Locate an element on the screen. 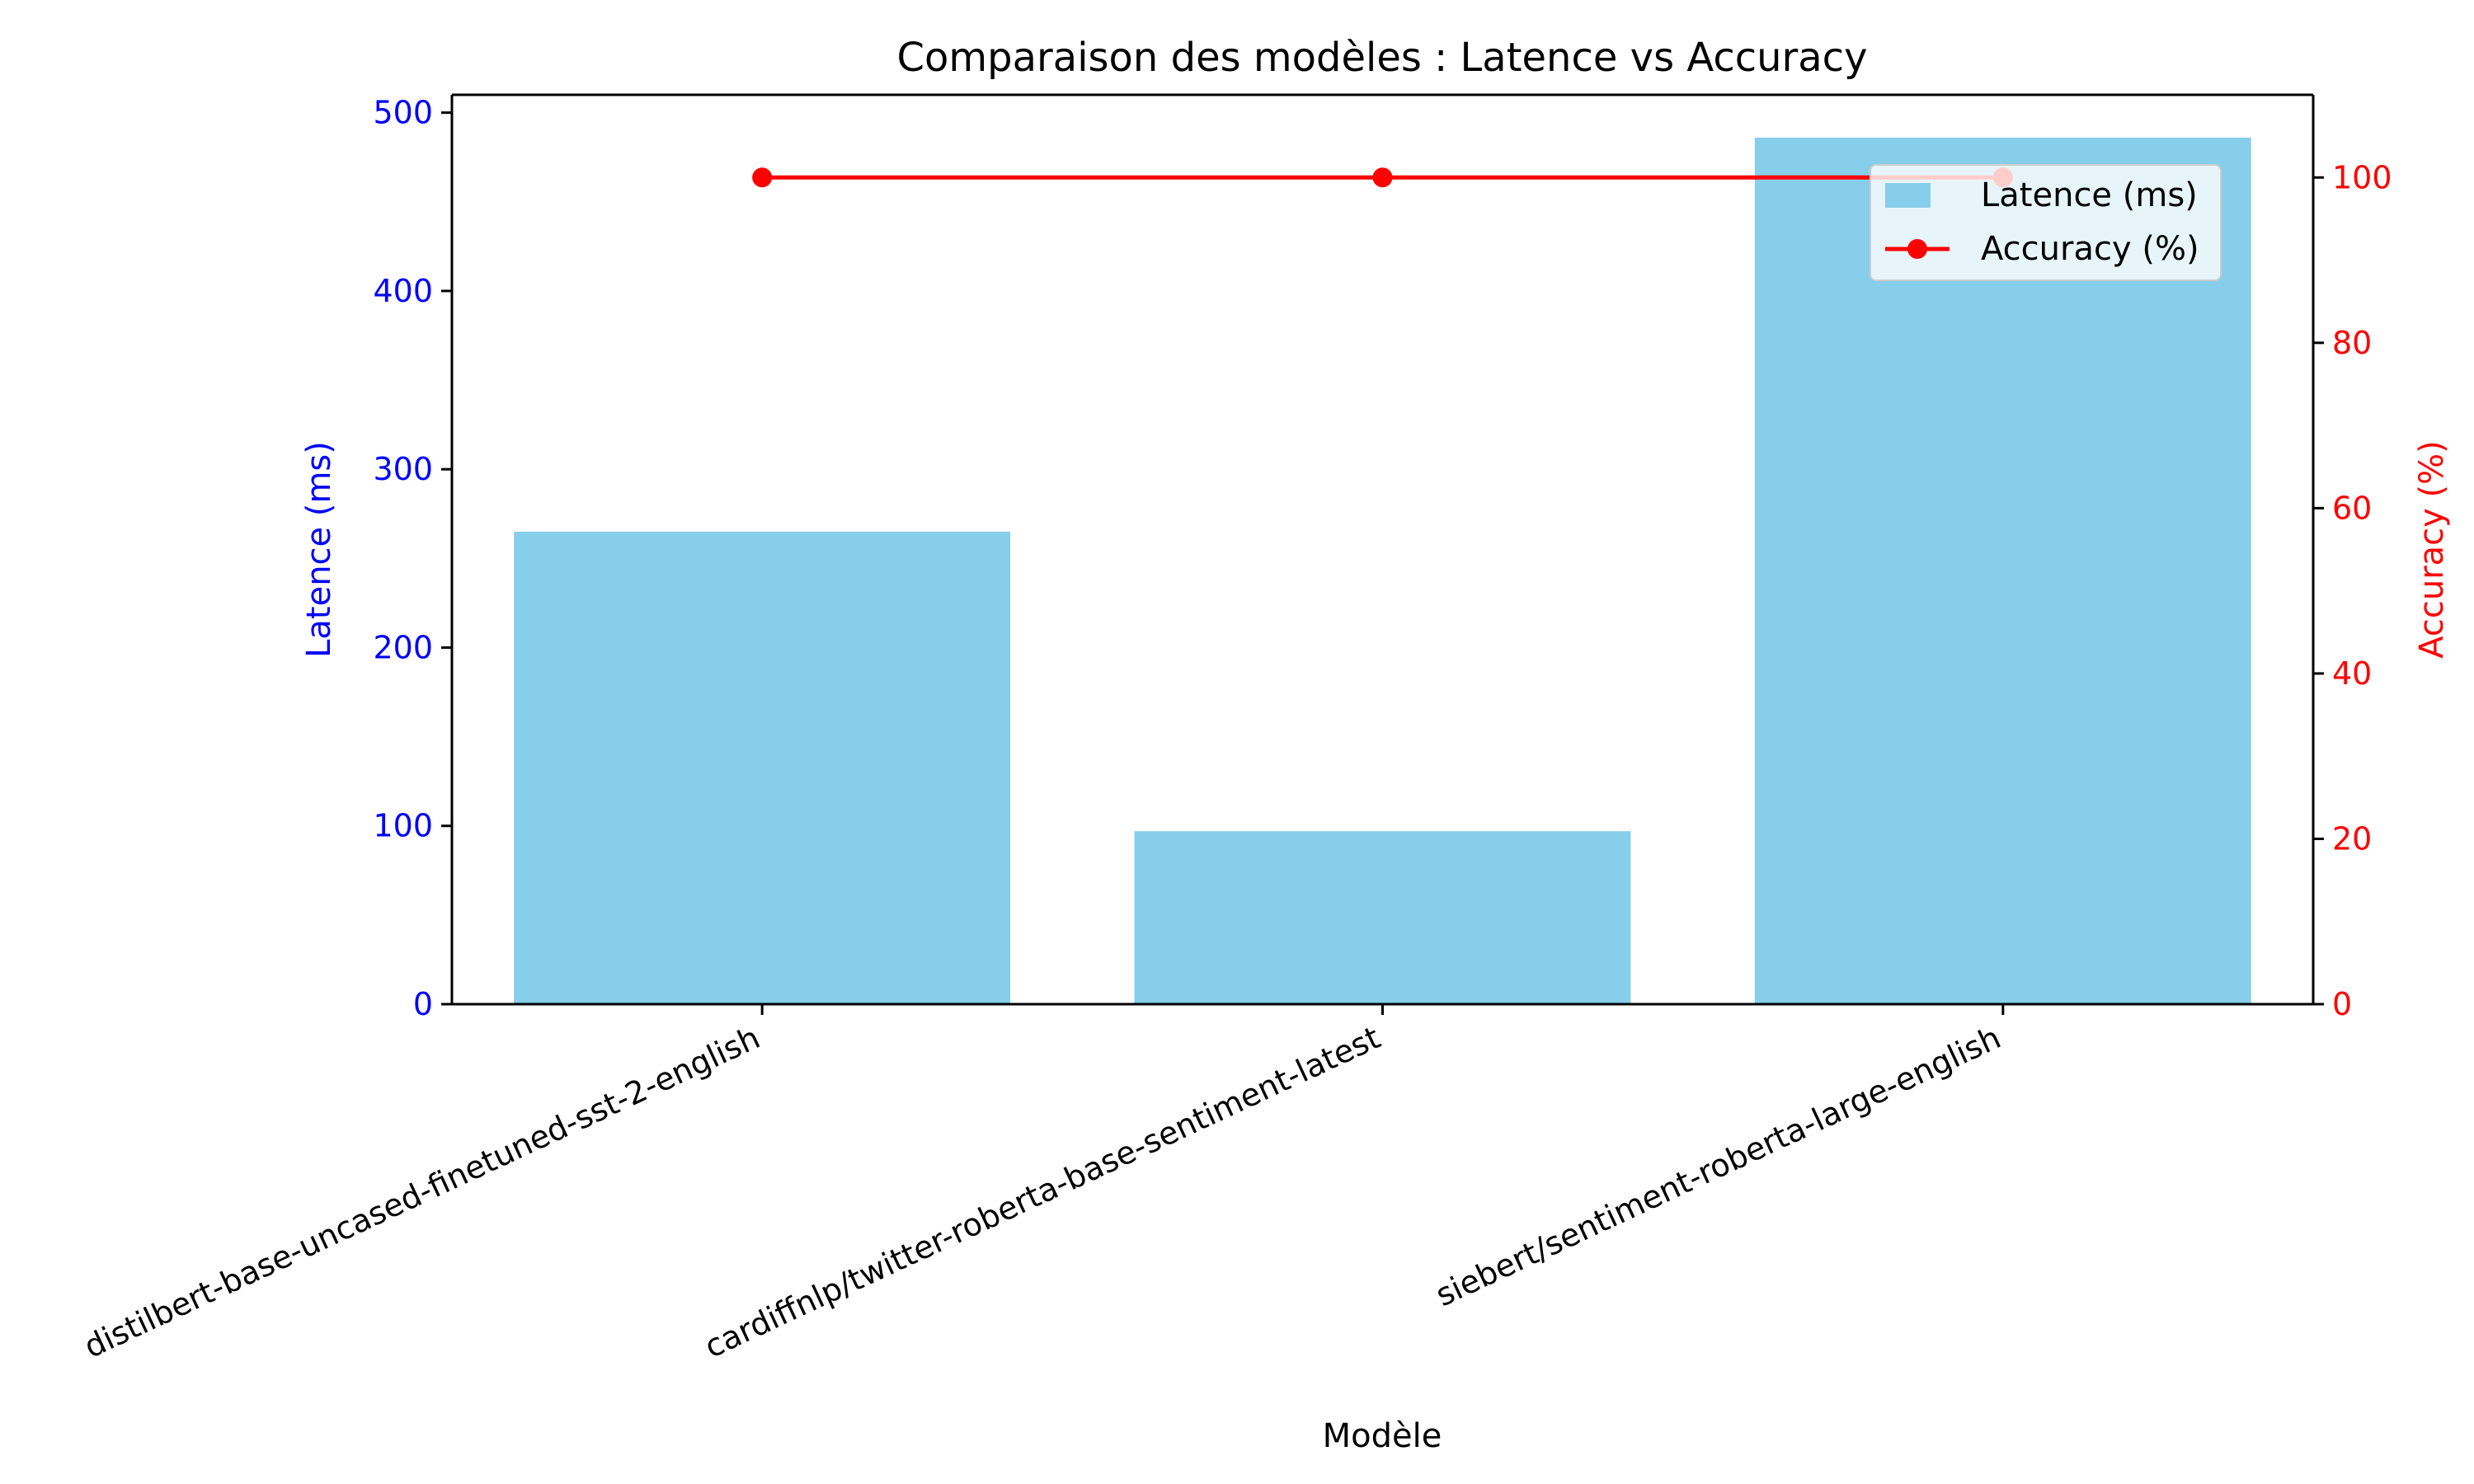 Image resolution: width=2474 pixels, height=1484 pixels. left-axis-label: Latence (ms) is located at coordinates (319, 549).